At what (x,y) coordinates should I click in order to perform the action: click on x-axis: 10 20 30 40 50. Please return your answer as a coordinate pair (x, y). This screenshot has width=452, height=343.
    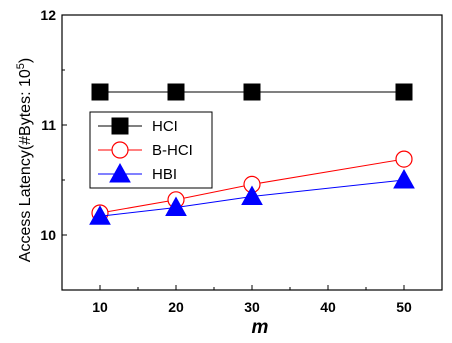
    Looking at the image, I should click on (252, 300).